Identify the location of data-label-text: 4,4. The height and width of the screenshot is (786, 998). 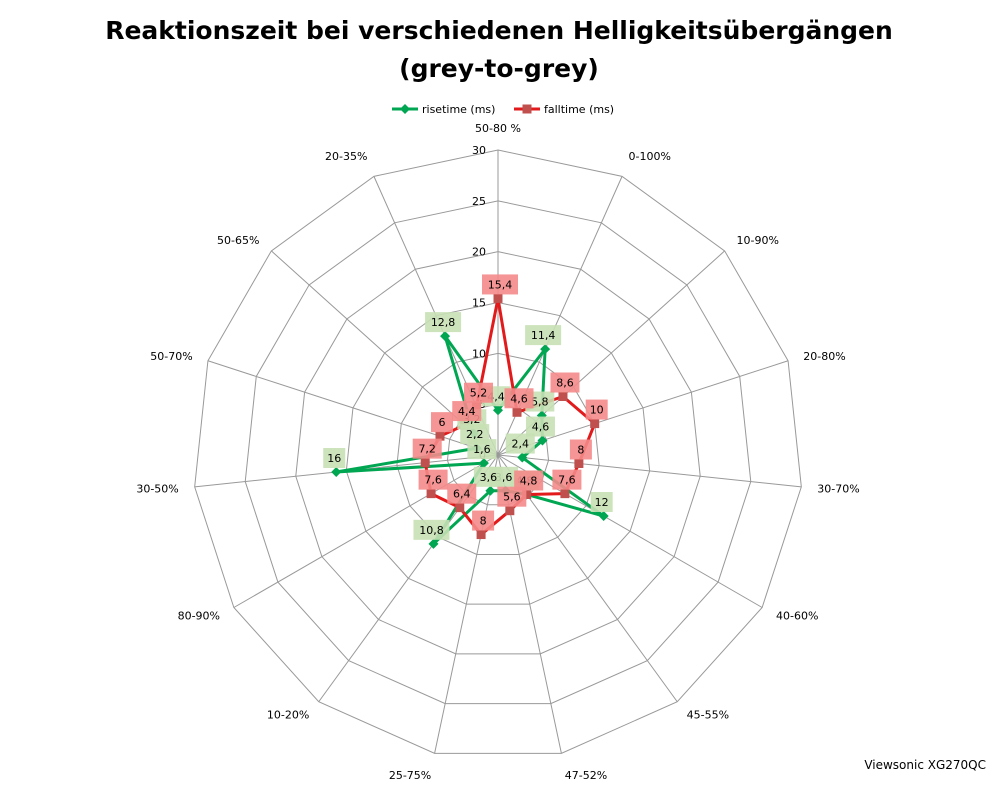
(467, 411).